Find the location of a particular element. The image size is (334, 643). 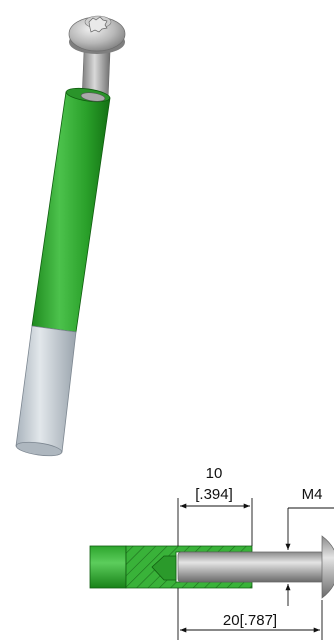

drill-point is located at coordinates (164, 568).